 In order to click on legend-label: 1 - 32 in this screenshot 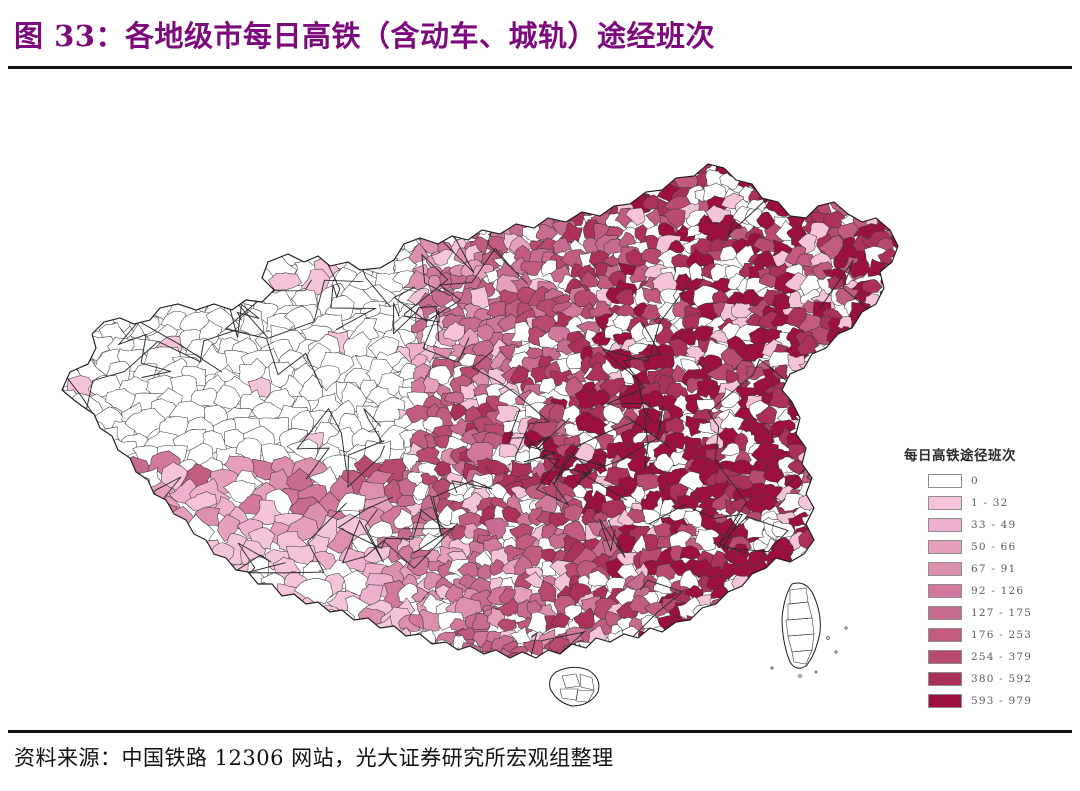, I will do `click(990, 503)`.